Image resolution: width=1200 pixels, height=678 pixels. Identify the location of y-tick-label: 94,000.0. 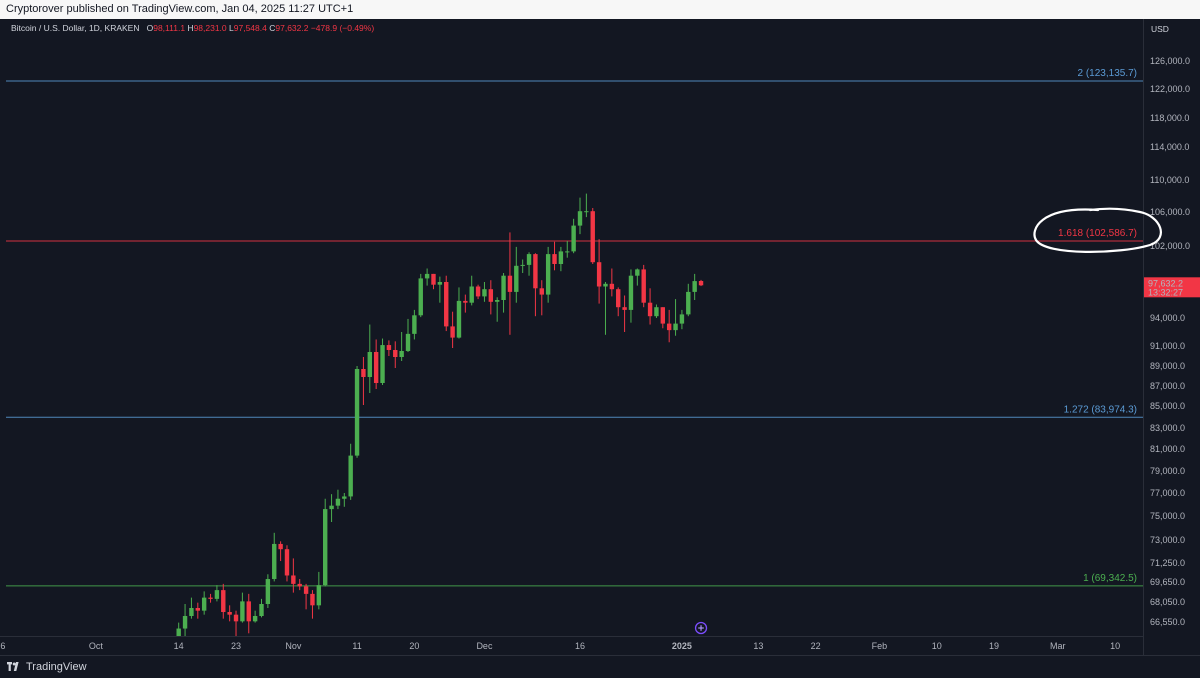
(1167, 318).